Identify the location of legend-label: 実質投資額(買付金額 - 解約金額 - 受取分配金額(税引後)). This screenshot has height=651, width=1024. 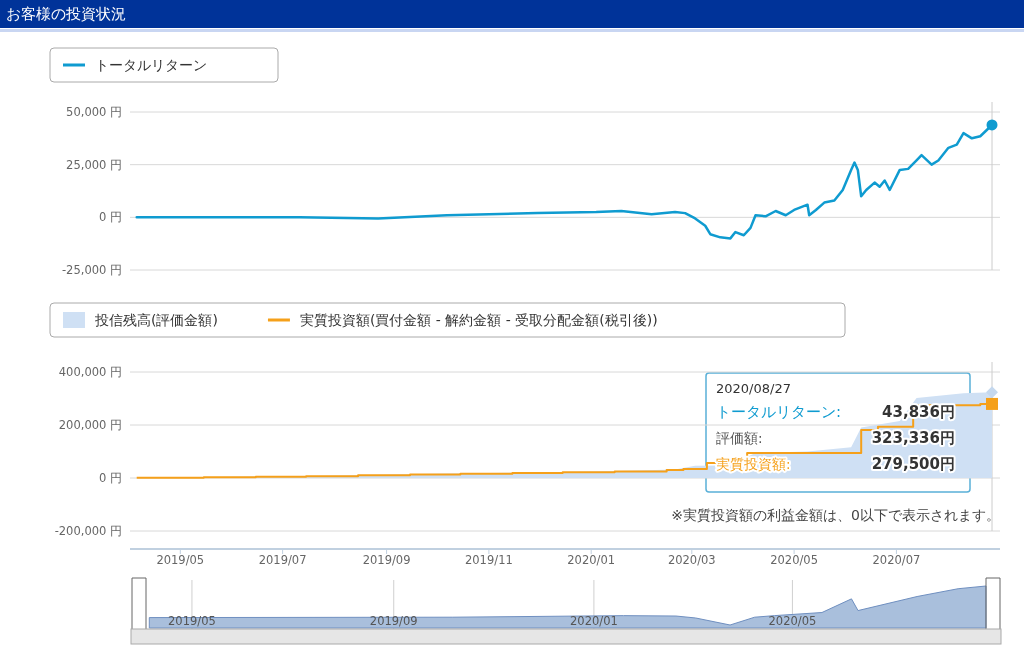
(478, 320).